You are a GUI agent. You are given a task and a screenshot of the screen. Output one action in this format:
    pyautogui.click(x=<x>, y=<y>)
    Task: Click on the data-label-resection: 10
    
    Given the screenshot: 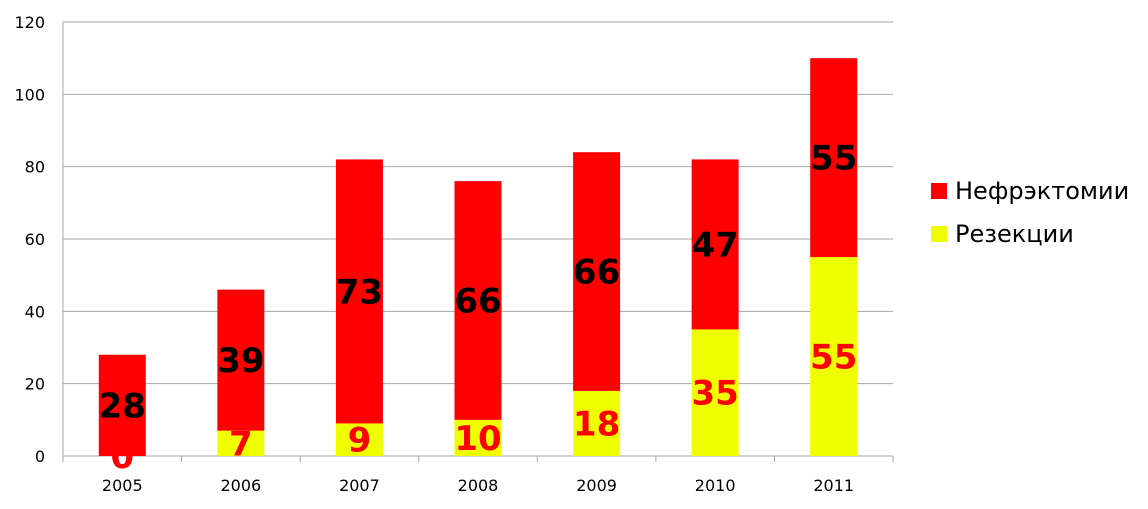 What is the action you would take?
    pyautogui.click(x=477, y=439)
    